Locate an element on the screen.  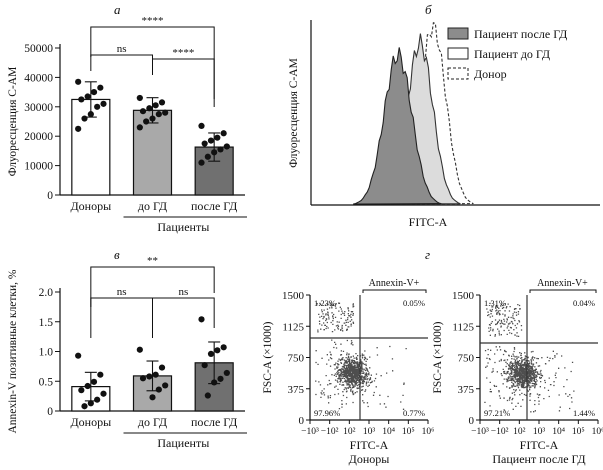
legend-entry: Пациент до ГД is located at coordinates (512, 54).